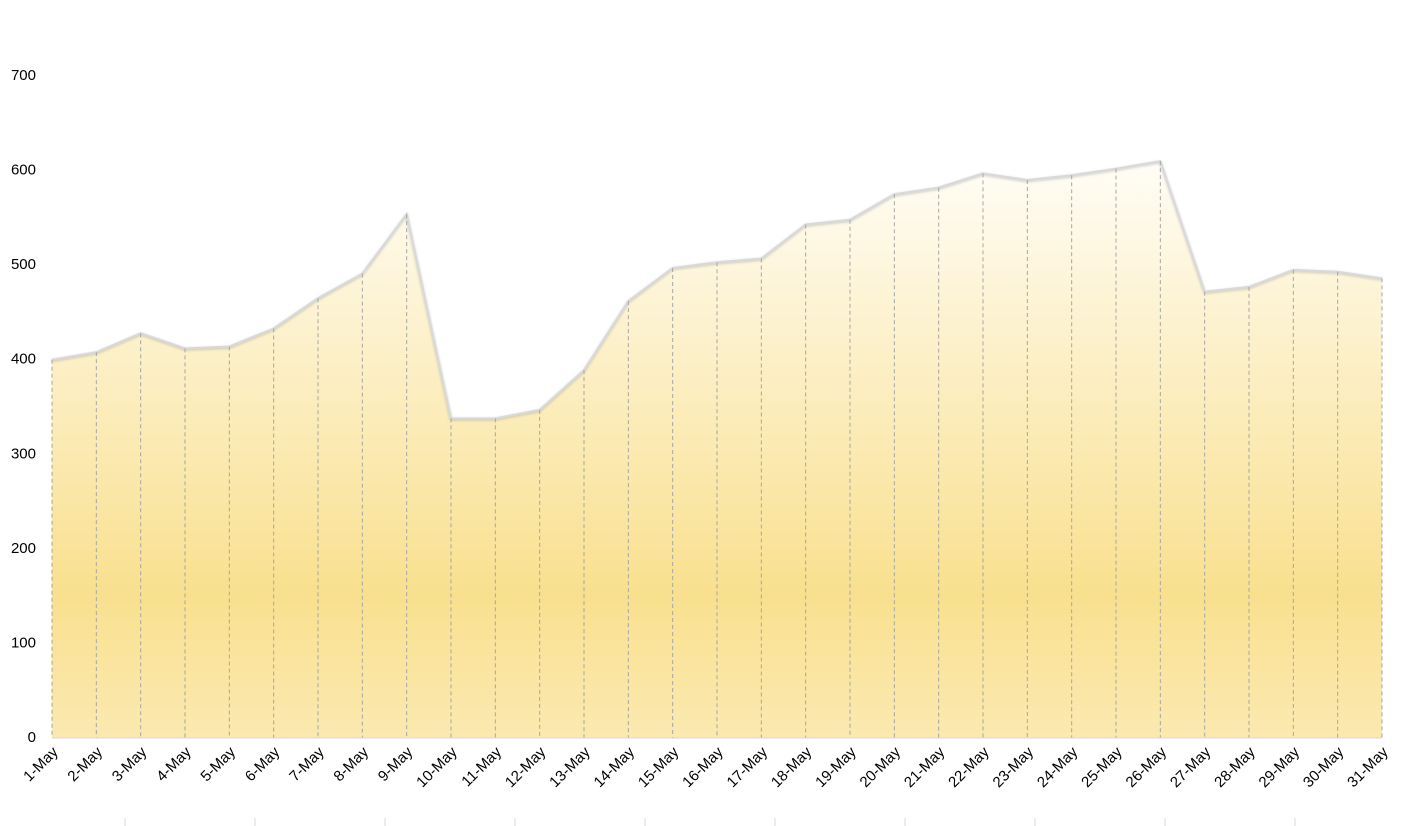 This screenshot has height=826, width=1422. What do you see at coordinates (23, 170) in the screenshot?
I see `y-tick-label: 600` at bounding box center [23, 170].